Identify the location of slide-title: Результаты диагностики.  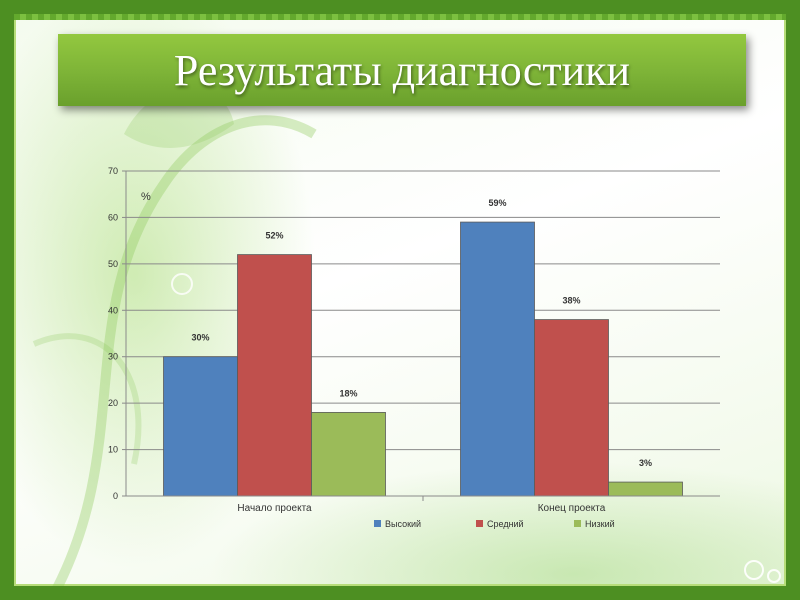
(402, 70).